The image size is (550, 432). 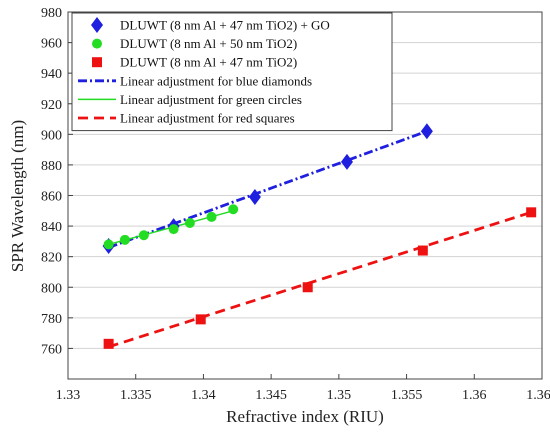 What do you see at coordinates (136, 395) in the screenshot?
I see `x-tick-label: 1.335` at bounding box center [136, 395].